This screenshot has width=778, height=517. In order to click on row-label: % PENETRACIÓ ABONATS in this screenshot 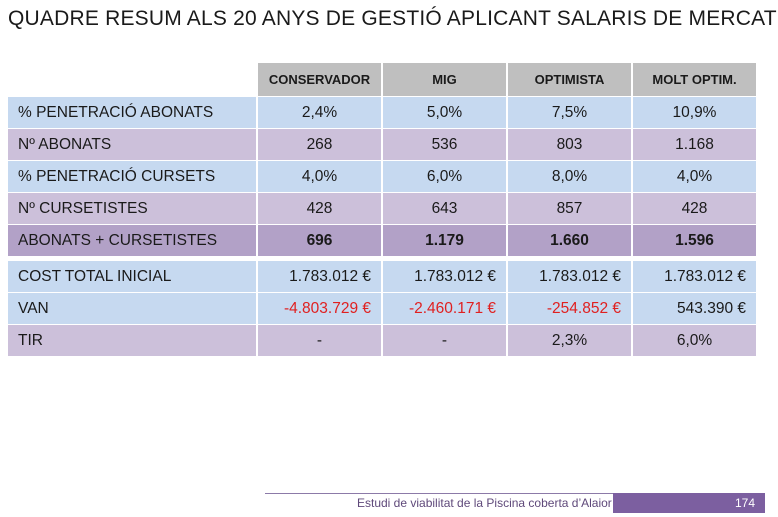, I will do `click(132, 112)`.